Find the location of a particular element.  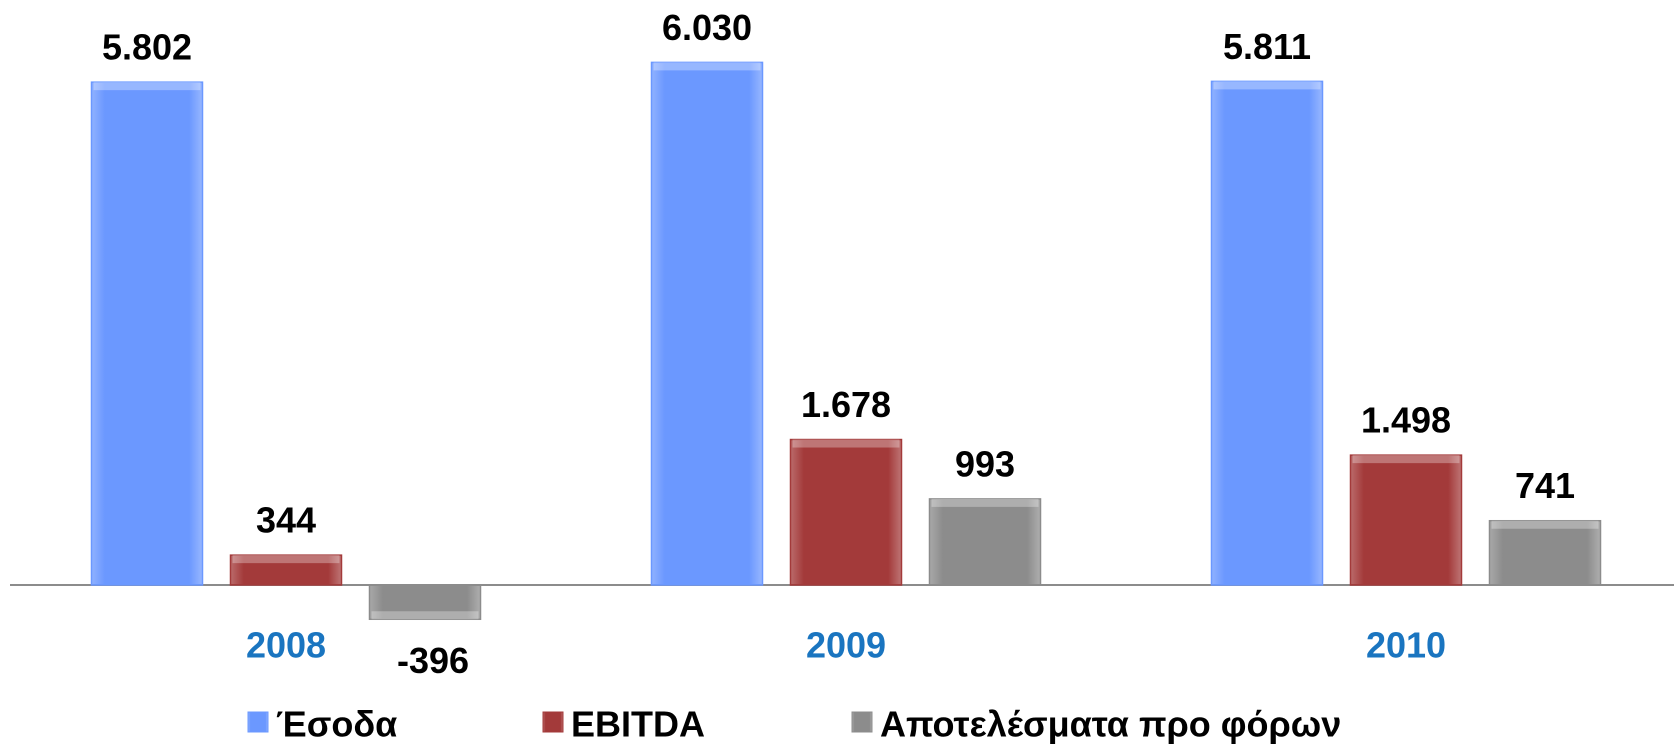

x-tick-label: 2008 is located at coordinates (286, 645).